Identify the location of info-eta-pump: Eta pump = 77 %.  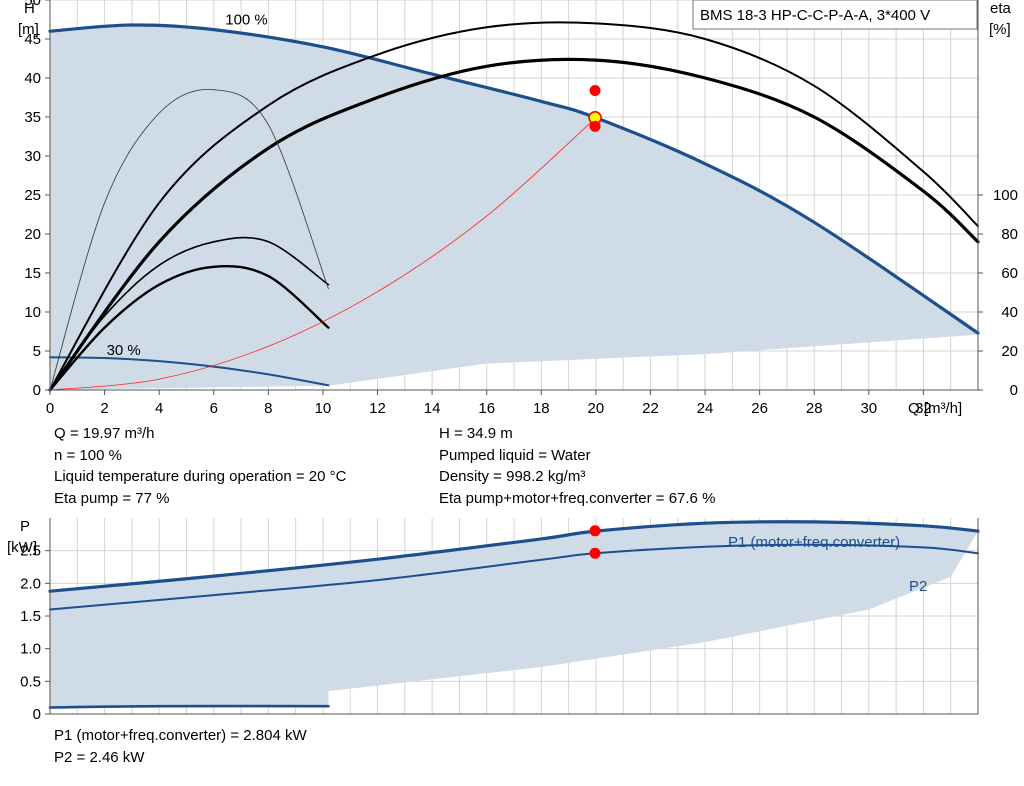
(112, 498).